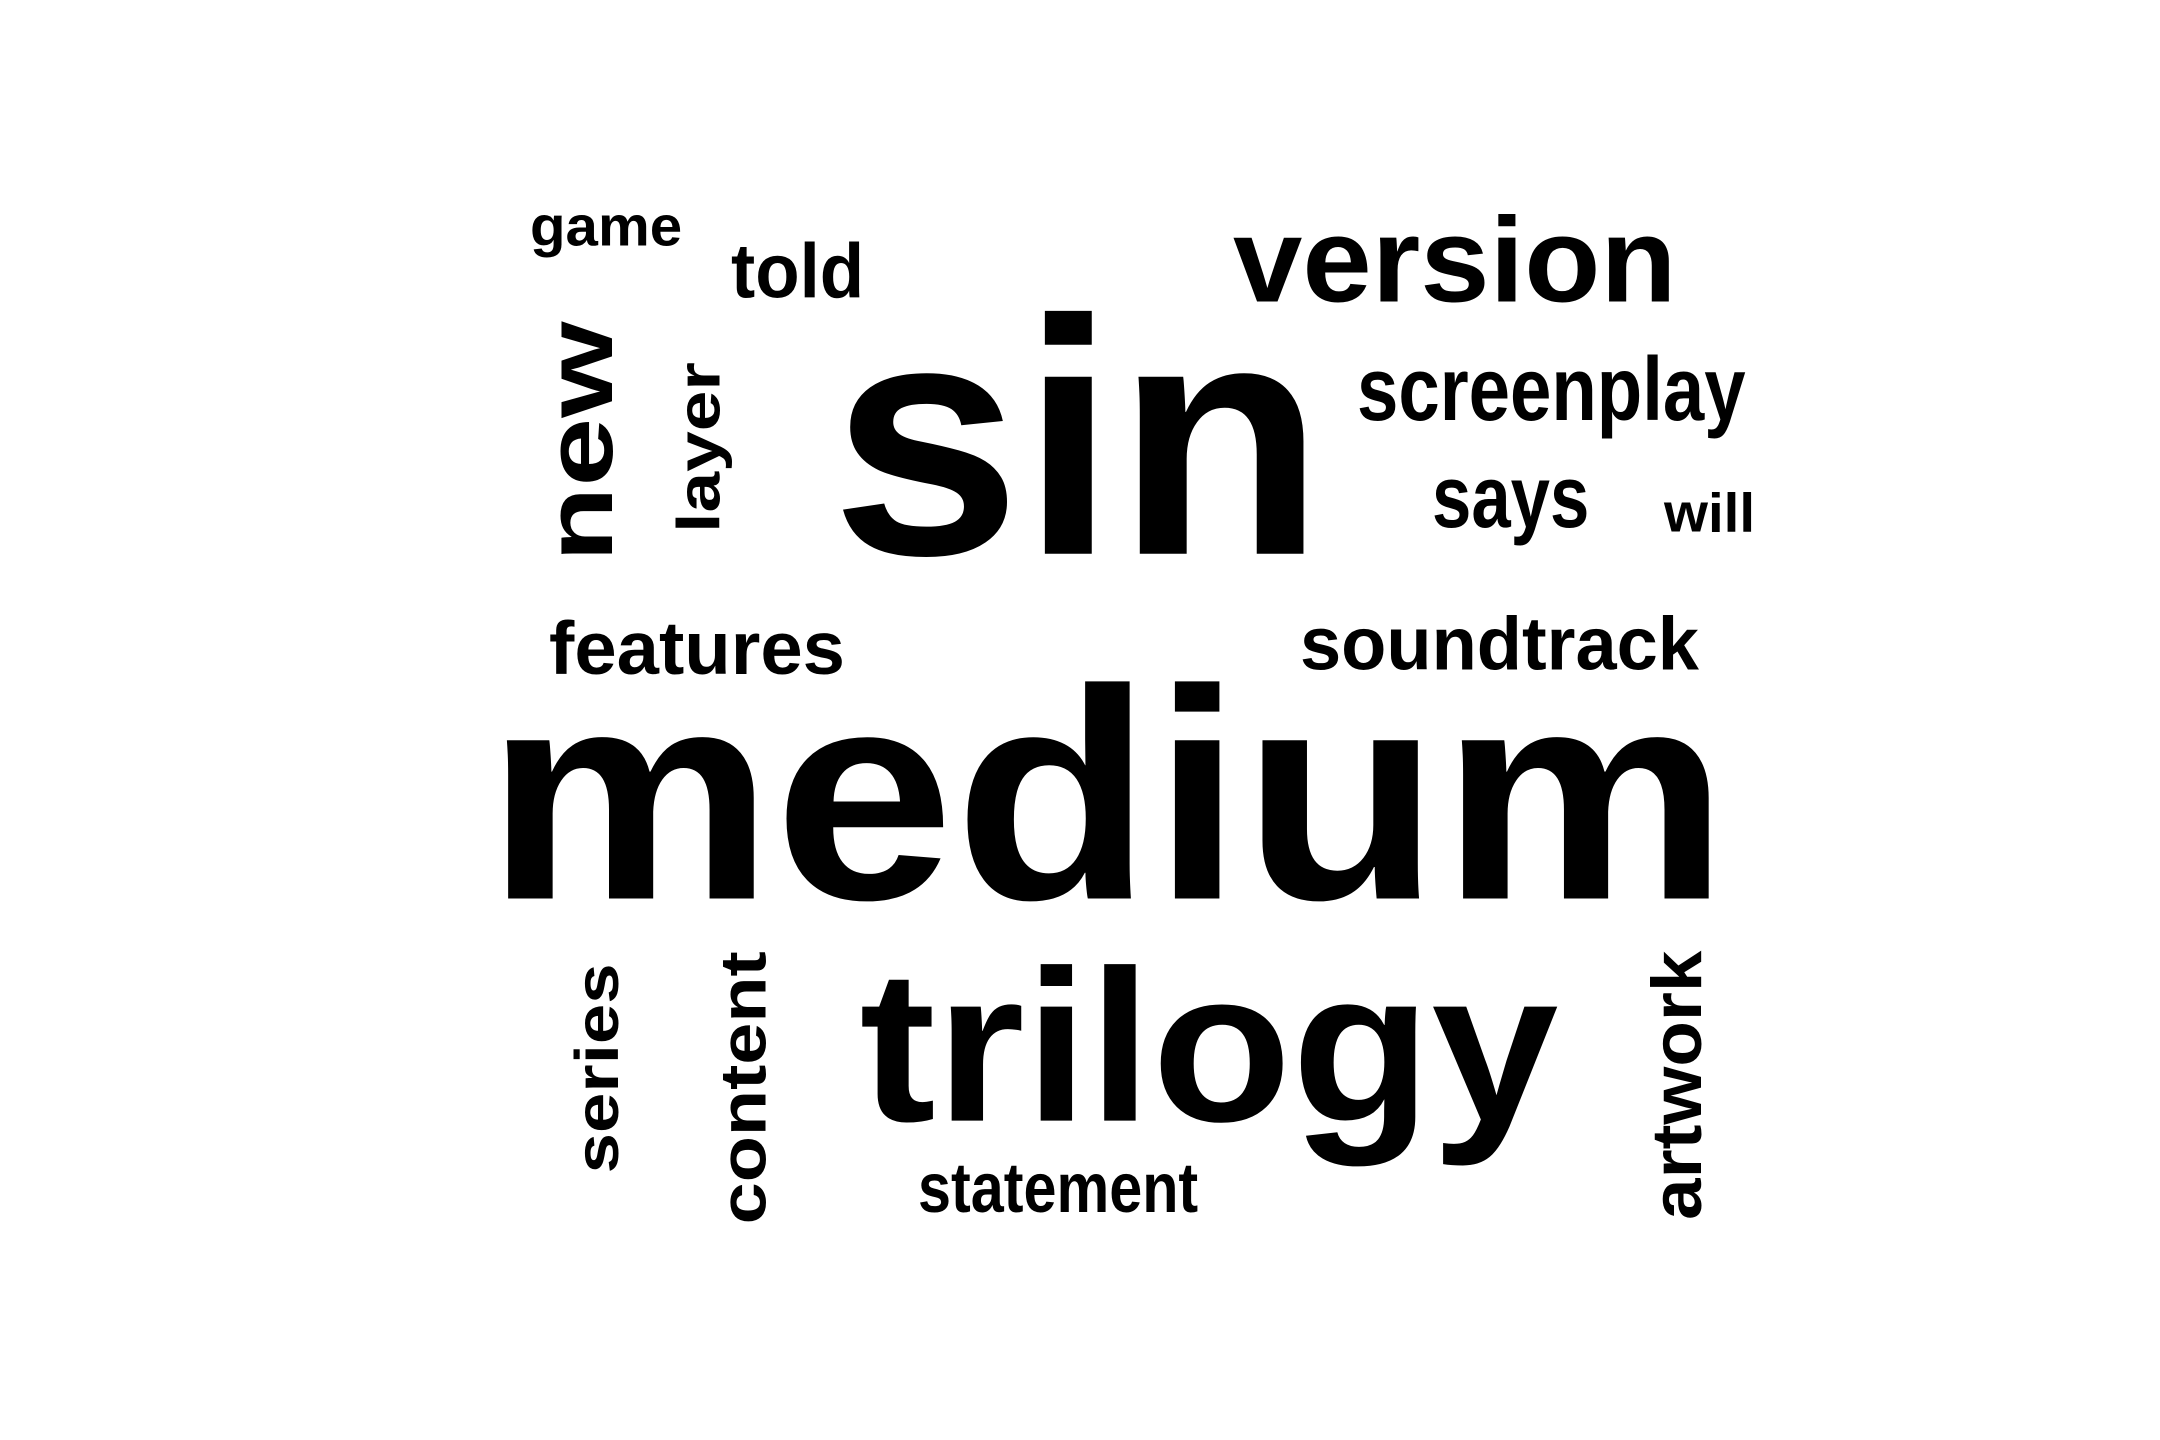 The width and height of the screenshot is (2160, 1440). I want to click on word-told: told, so click(798, 271).